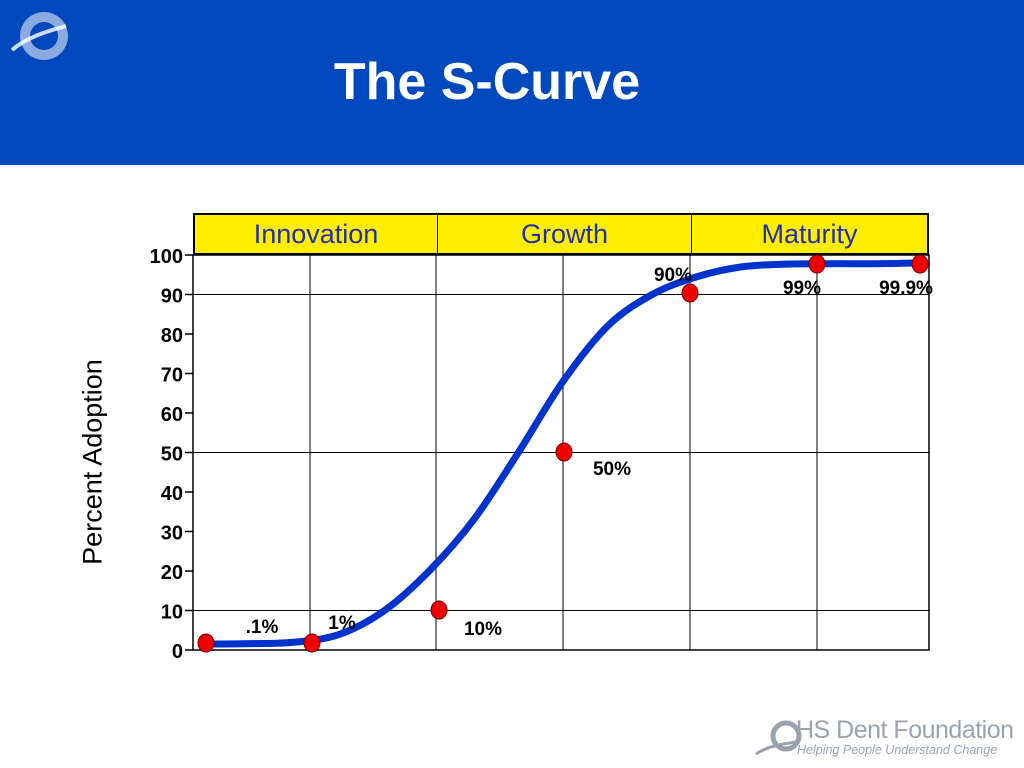 The height and width of the screenshot is (768, 1024). Describe the element at coordinates (316, 233) in the screenshot. I see `phase-innovation: Innovation` at that location.